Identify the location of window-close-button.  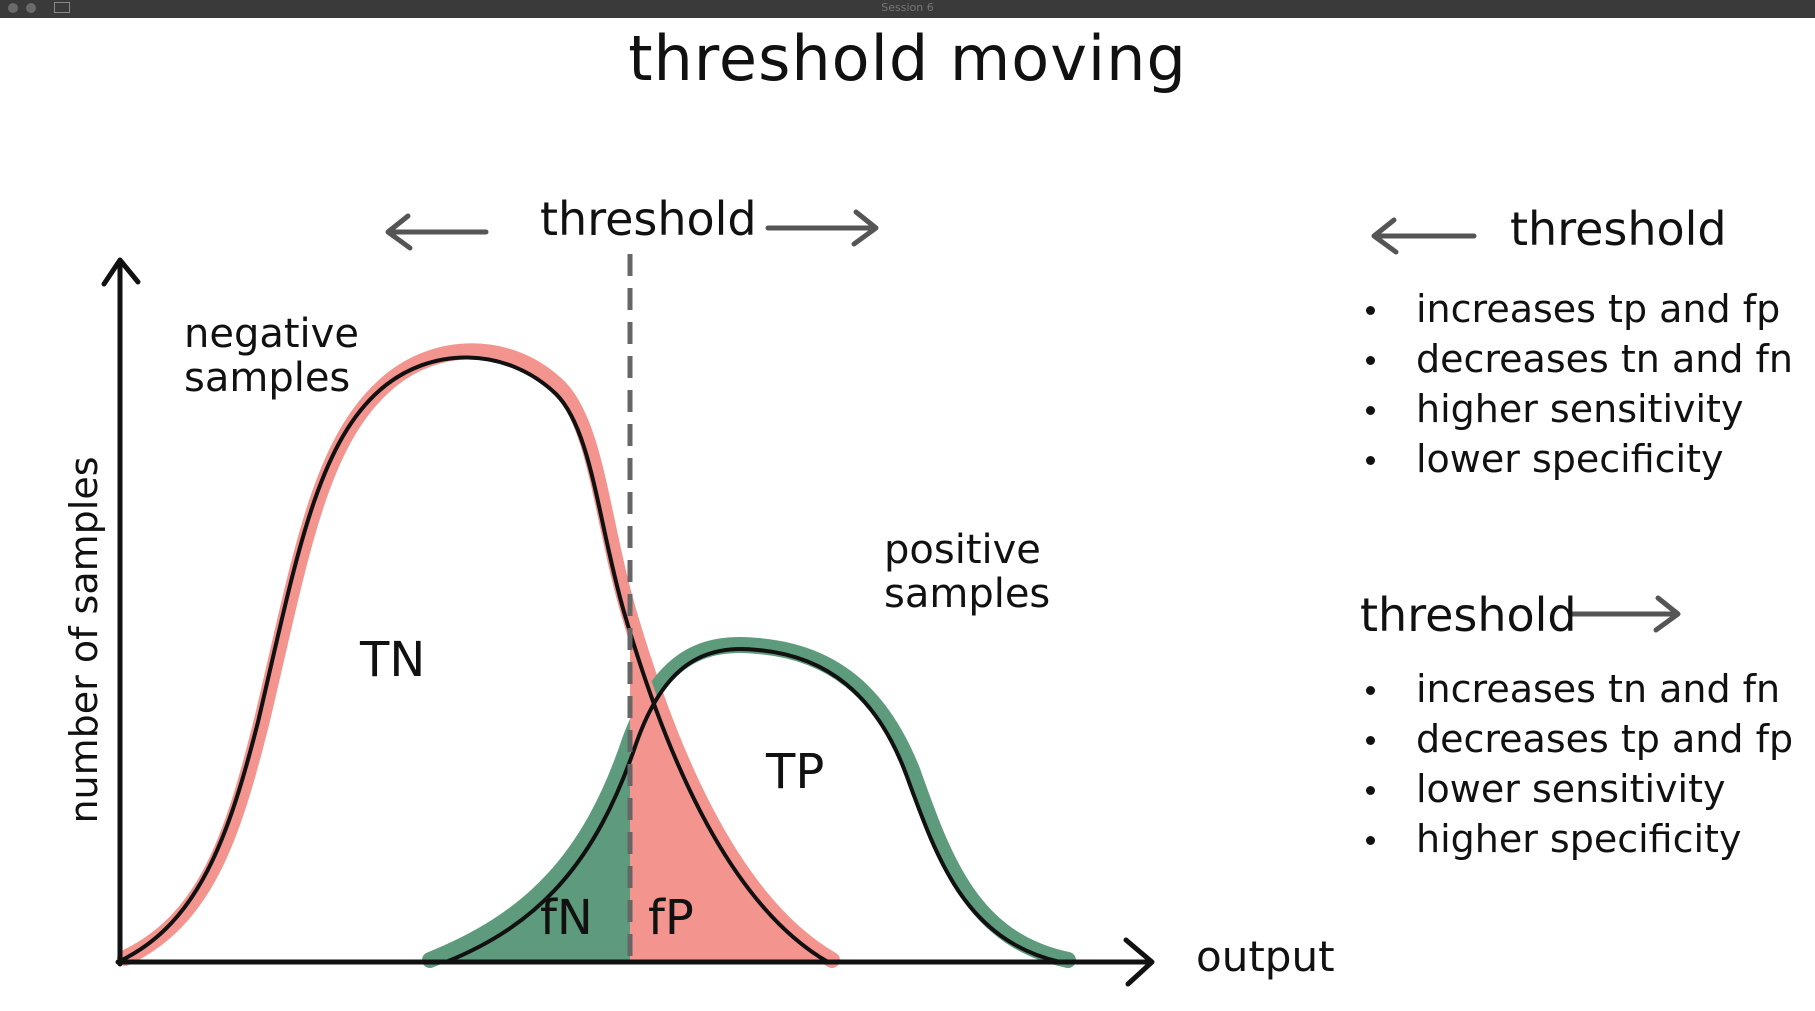
(13, 8).